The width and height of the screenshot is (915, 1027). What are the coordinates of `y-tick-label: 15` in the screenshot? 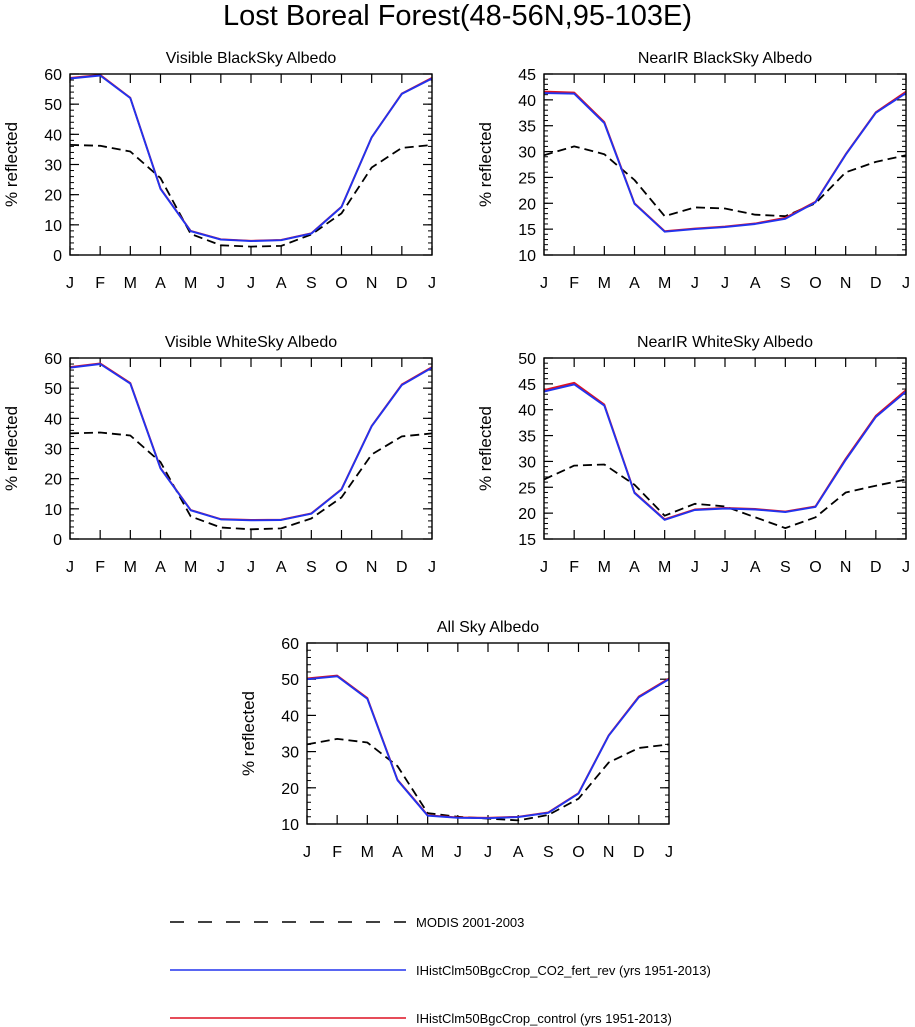 It's located at (527, 540).